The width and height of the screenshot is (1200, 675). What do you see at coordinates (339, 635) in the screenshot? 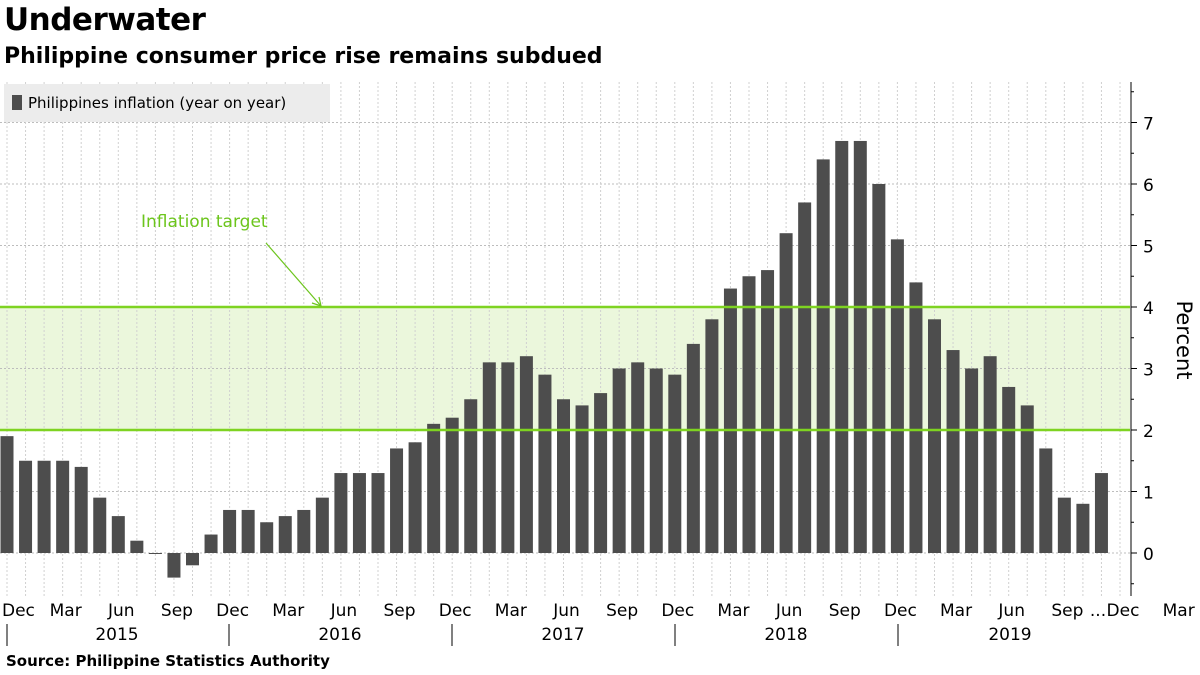
I see `x-year-label: 2016` at bounding box center [339, 635].